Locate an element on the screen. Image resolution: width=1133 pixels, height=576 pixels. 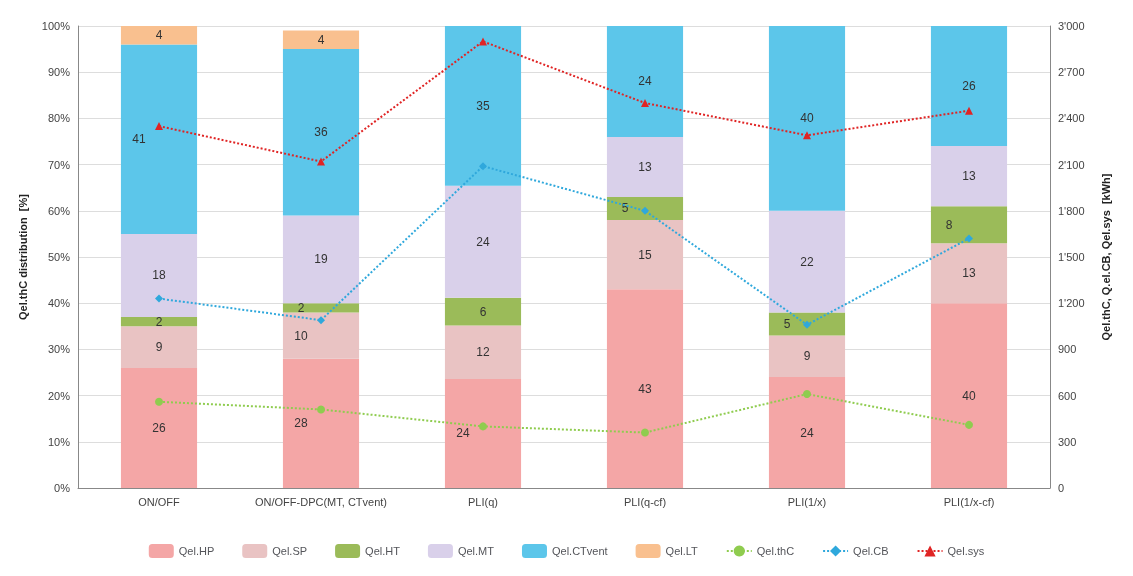
legend-label: Qel.thC is located at coordinates (775, 551).